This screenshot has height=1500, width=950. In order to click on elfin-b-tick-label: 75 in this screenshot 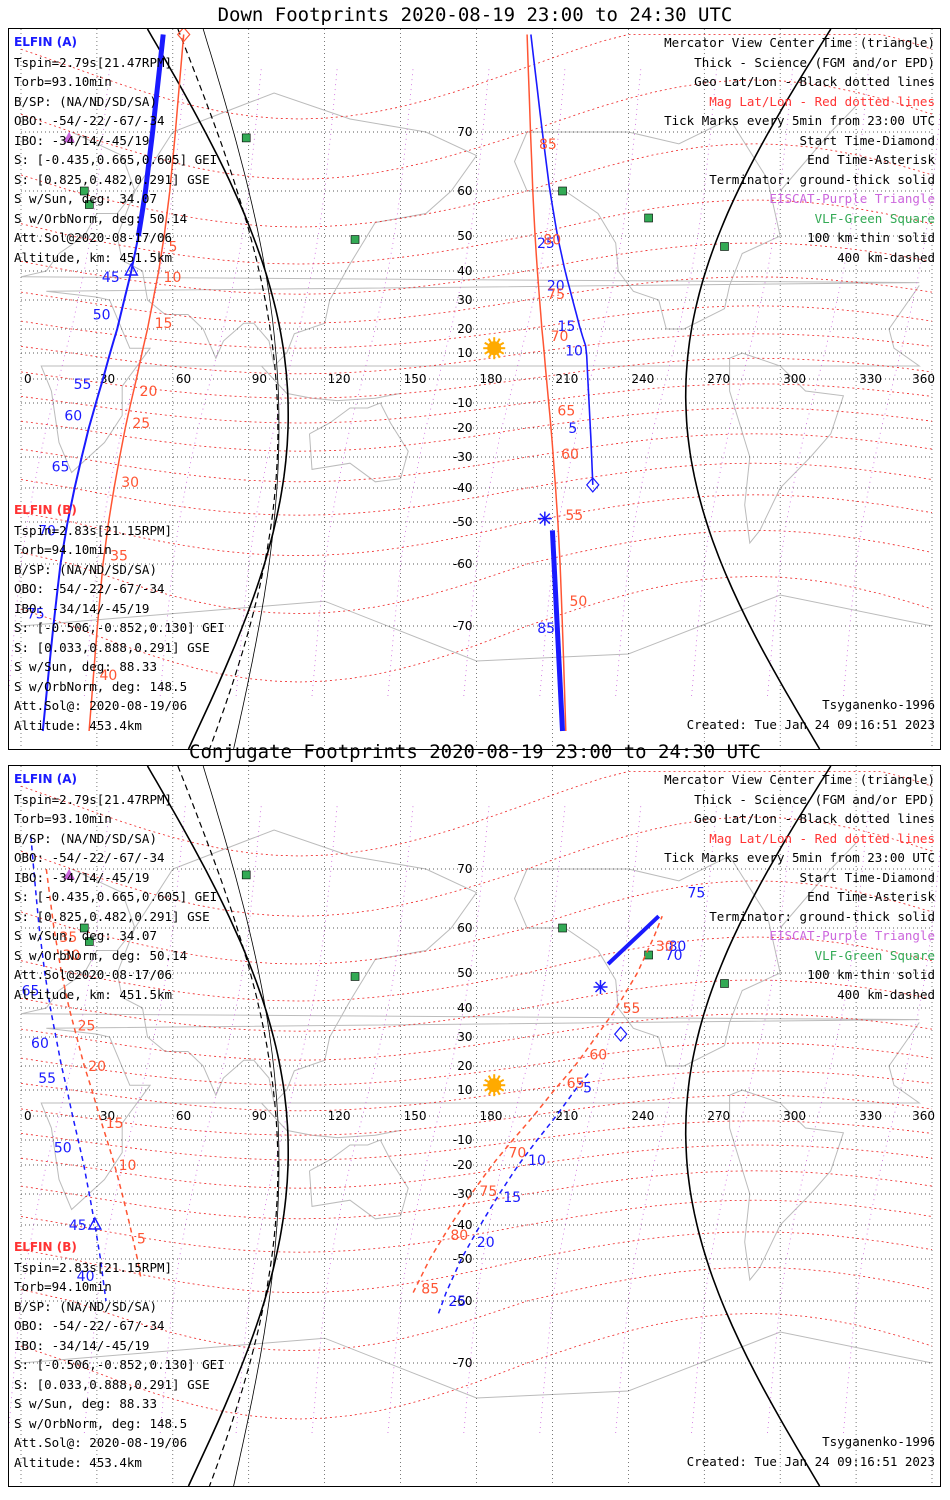, I will do `click(556, 295)`.